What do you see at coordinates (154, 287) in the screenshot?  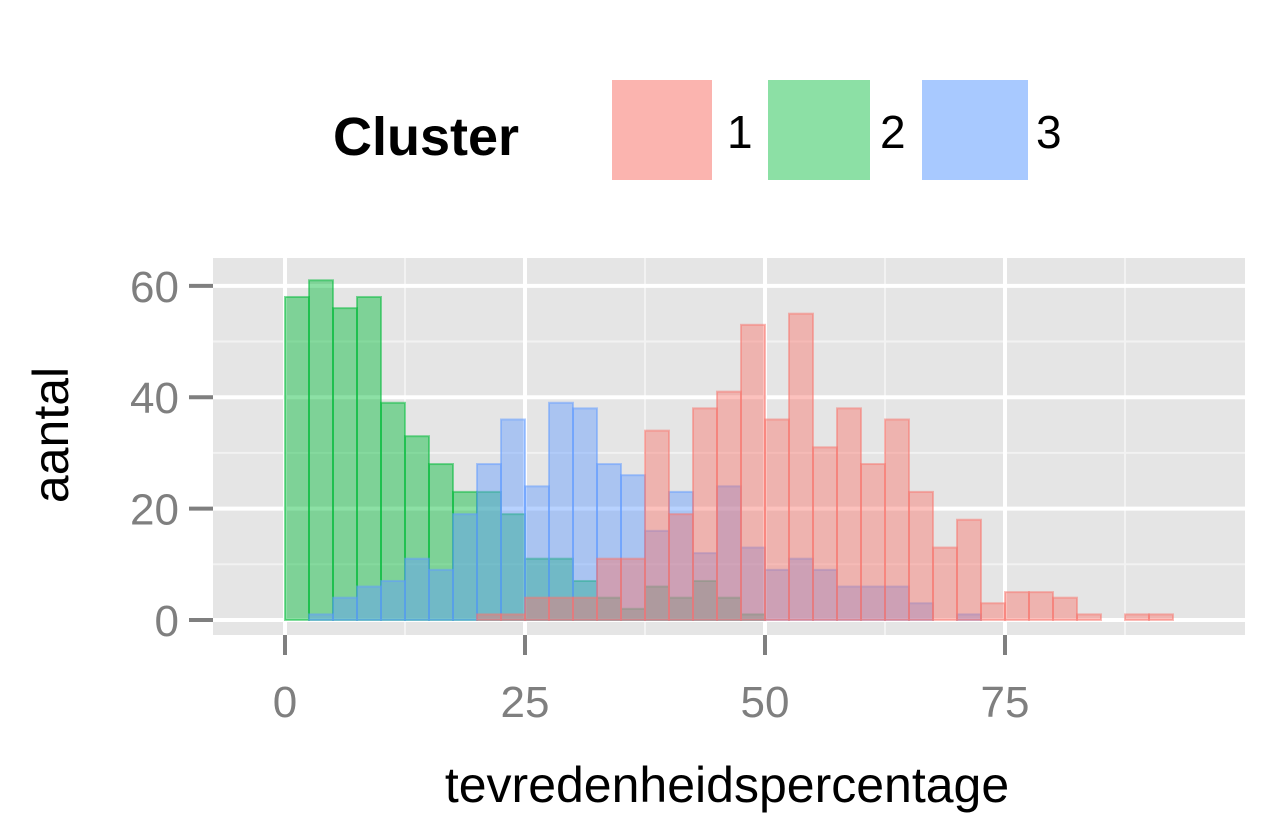 I see `y-tick-label: 60` at bounding box center [154, 287].